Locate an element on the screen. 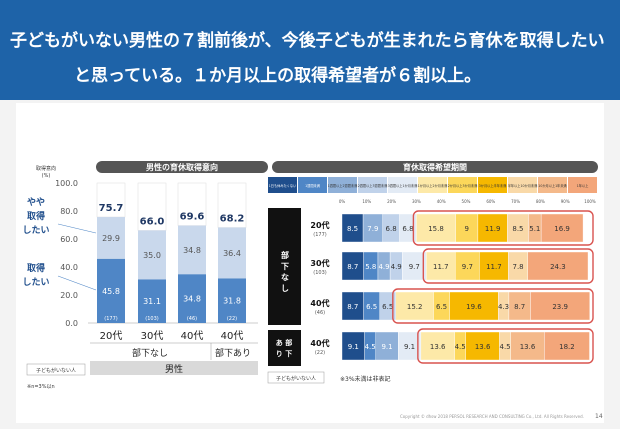 The height and width of the screenshot is (429, 620). row-sample-size: (46) is located at coordinates (320, 313).